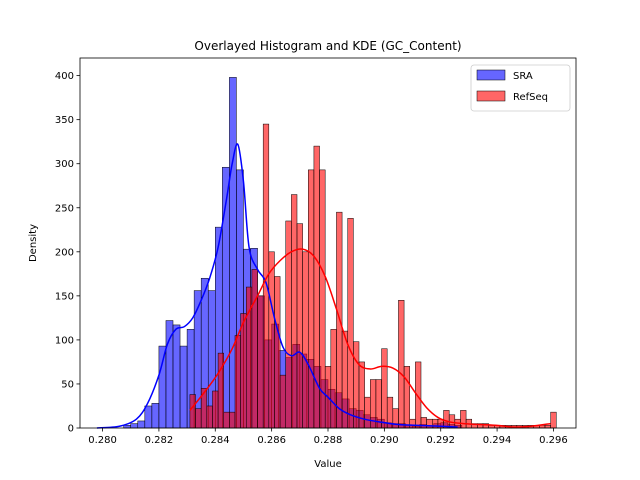 The width and height of the screenshot is (640, 480). Describe the element at coordinates (328, 440) in the screenshot. I see `x-tick-label: 0.288` at that location.